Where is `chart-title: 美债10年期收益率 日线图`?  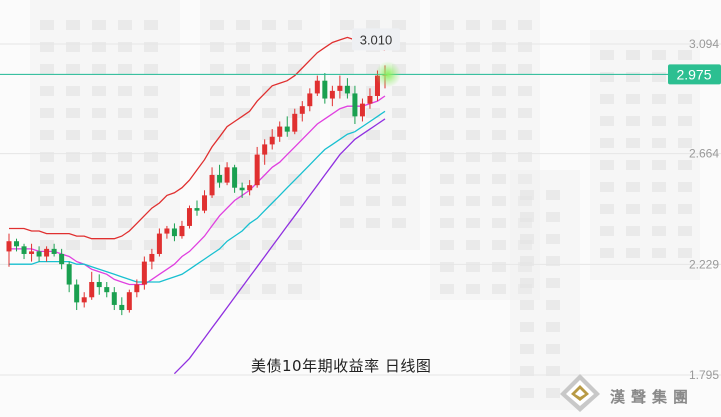
chart-title: 美债10年期收益率 日线图 is located at coordinates (341, 366).